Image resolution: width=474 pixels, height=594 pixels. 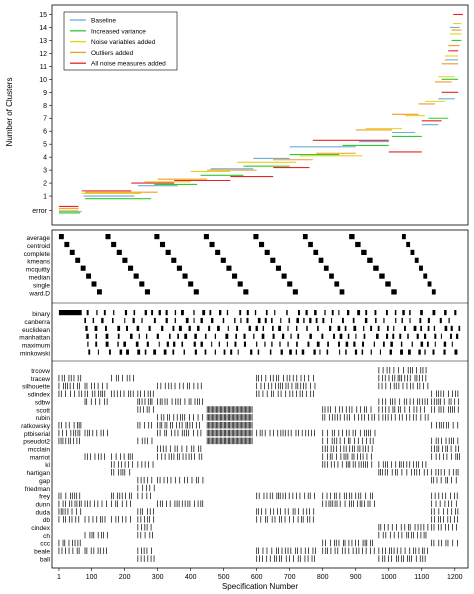 I want to click on method-label: kmeans, so click(x=39, y=262).